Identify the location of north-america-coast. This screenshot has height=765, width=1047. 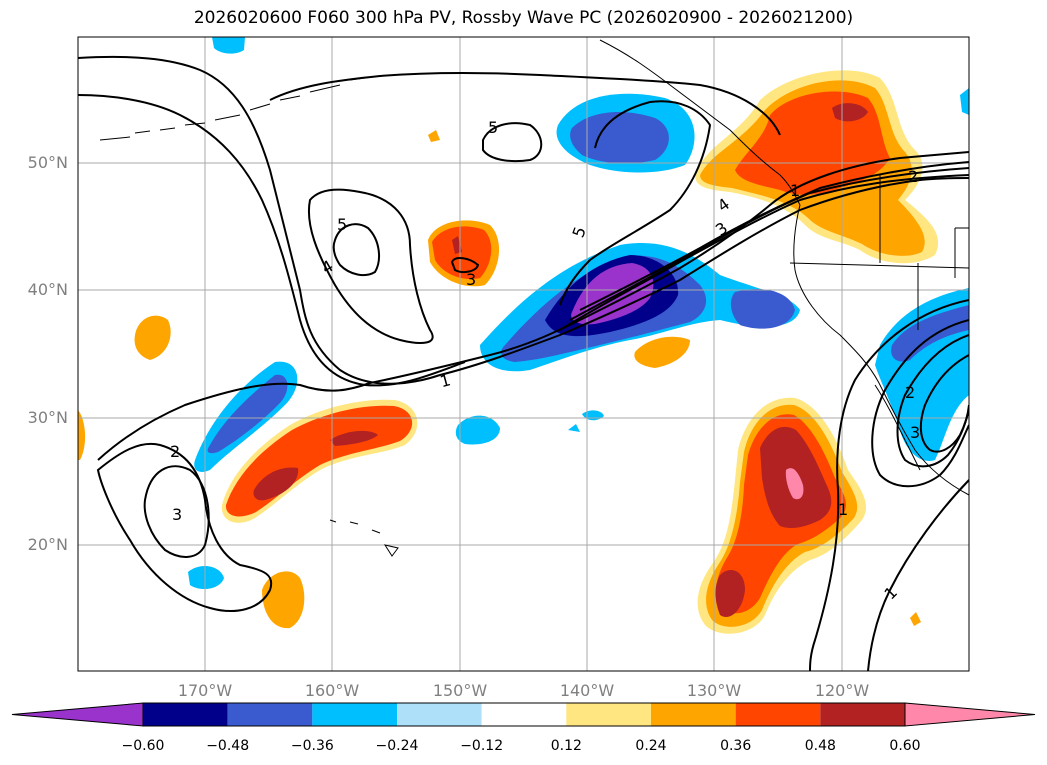
(881, 350).